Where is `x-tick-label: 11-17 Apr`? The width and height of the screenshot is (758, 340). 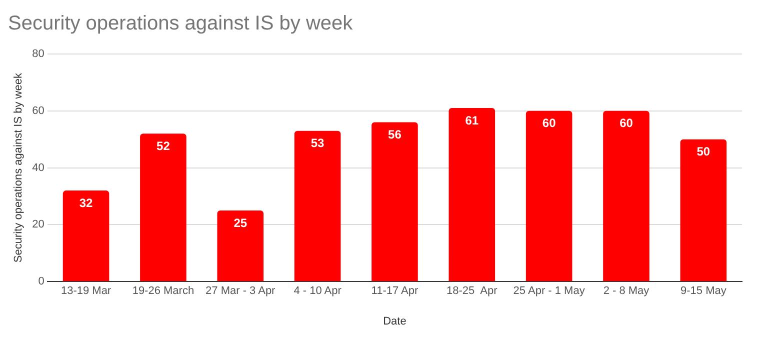 x-tick-label: 11-17 Apr is located at coordinates (394, 291).